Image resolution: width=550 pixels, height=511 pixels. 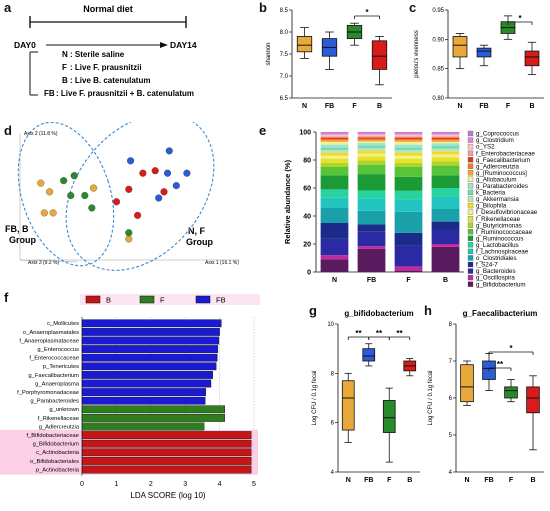 I want to click on legend-label: g_[Ruminococcus], so click(x=501, y=173).